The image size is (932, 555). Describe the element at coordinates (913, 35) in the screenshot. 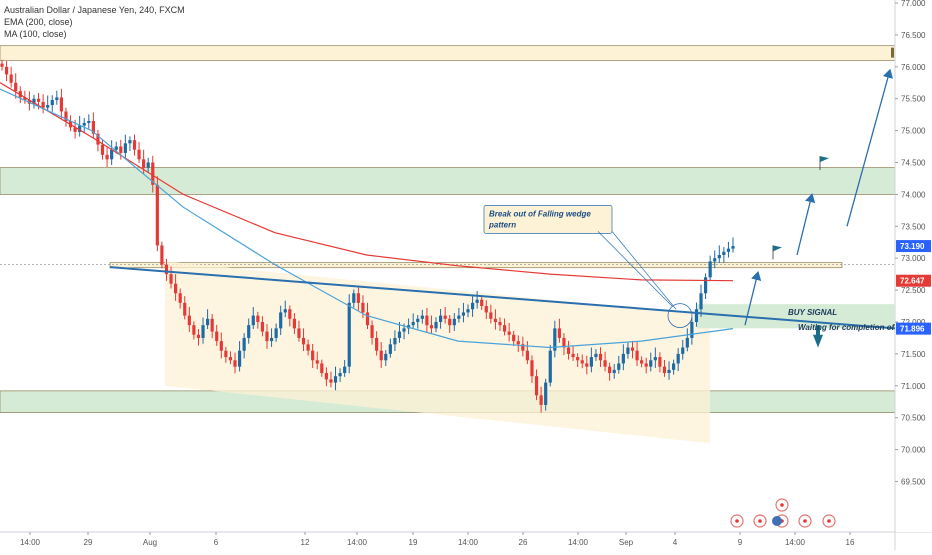

I see `price-tick-label: 76.500` at that location.